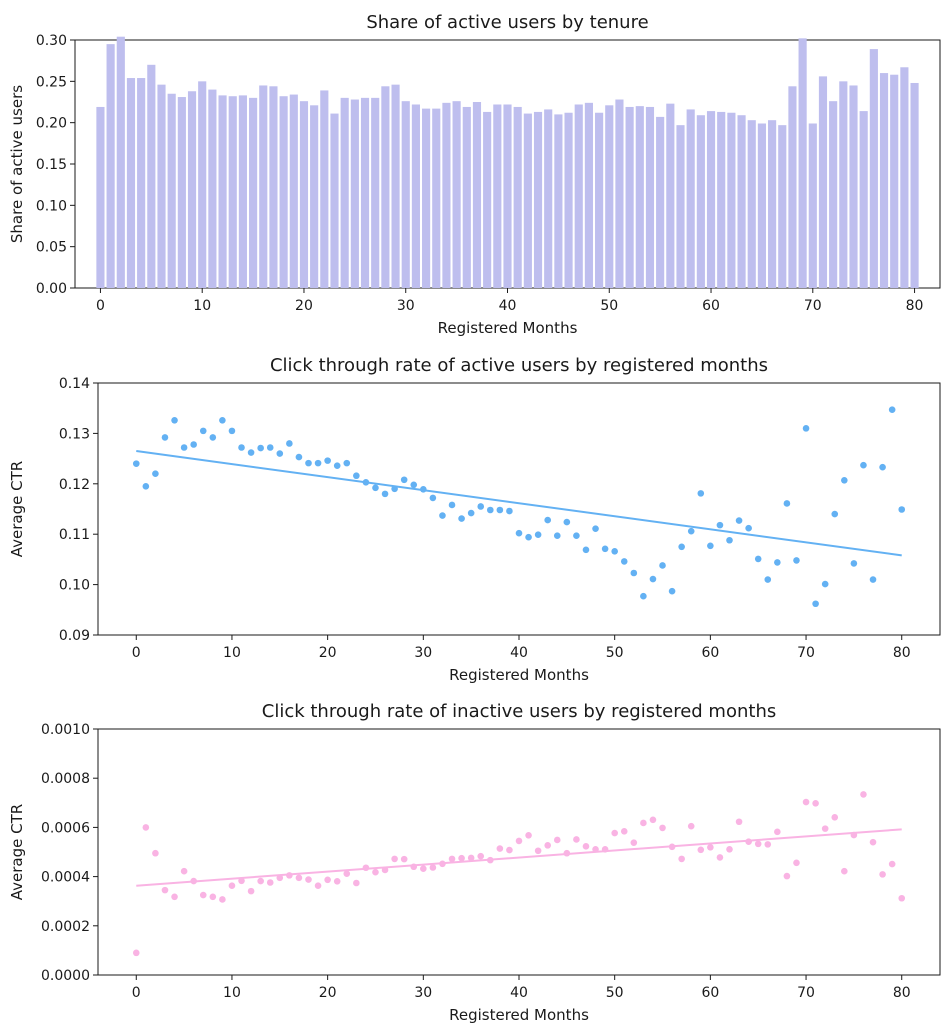 The image size is (952, 1033). I want to click on y-axis-label: Share of active users, so click(17, 164).